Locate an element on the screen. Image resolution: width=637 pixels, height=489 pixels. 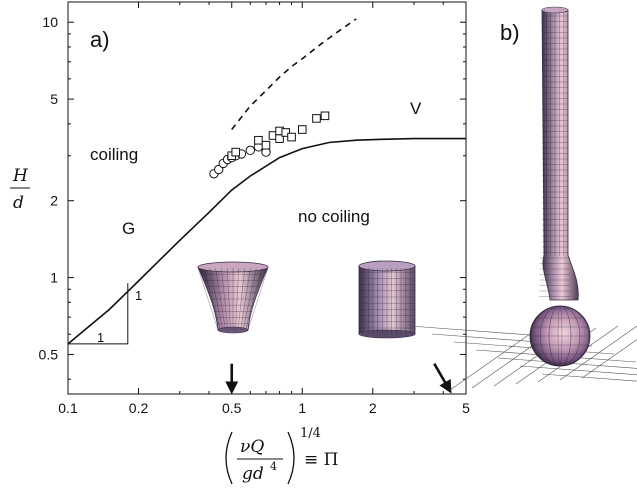
slope-triangle is located at coordinates (98, 314).